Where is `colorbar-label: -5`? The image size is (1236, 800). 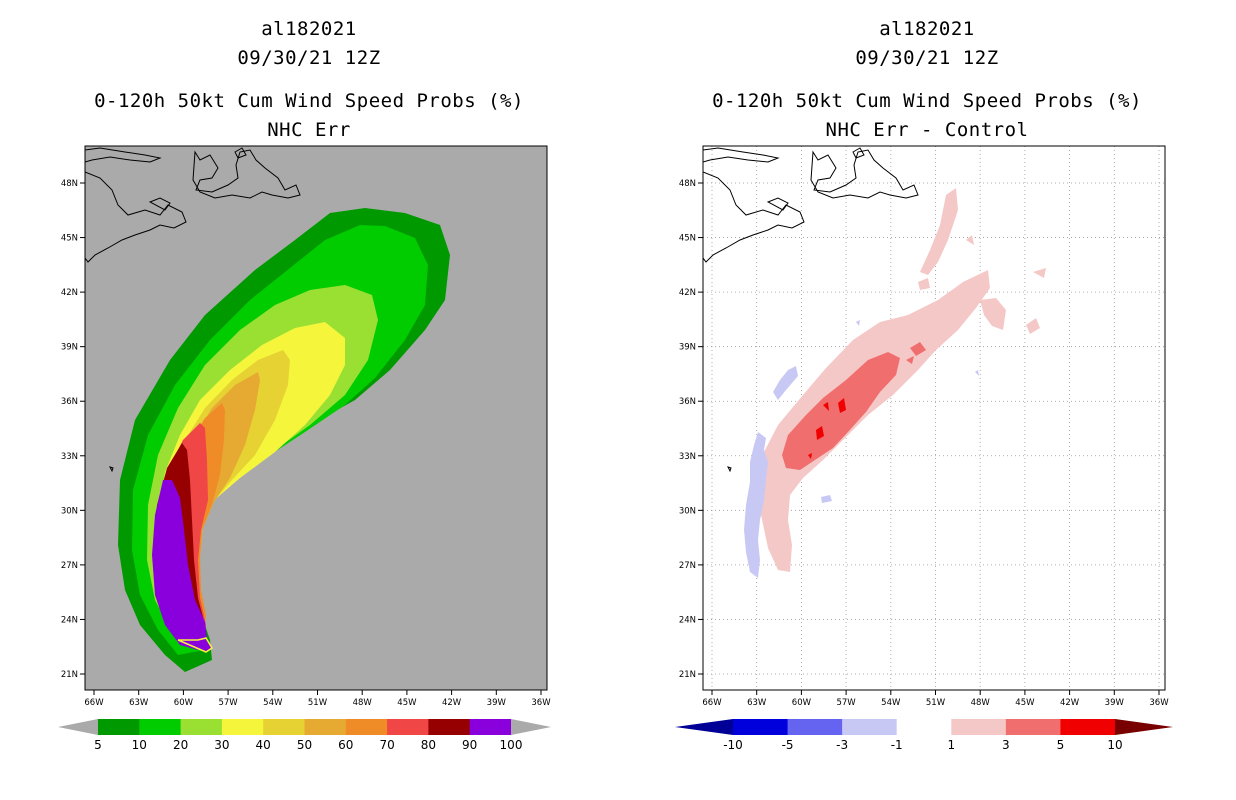
colorbar-label: -5 is located at coordinates (788, 745).